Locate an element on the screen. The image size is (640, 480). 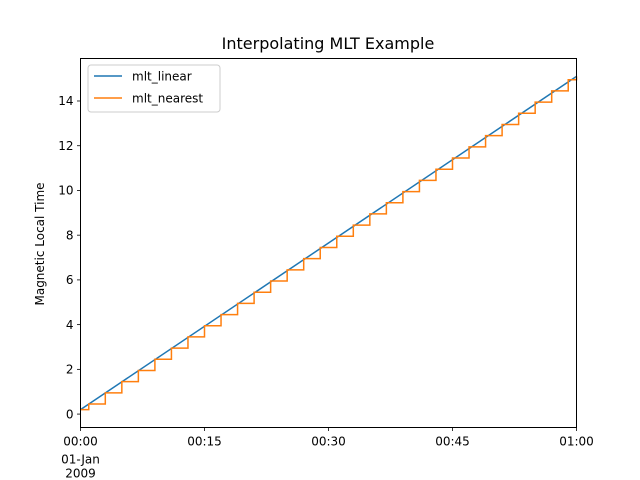
y-tick-label: 12 is located at coordinates (65, 146).